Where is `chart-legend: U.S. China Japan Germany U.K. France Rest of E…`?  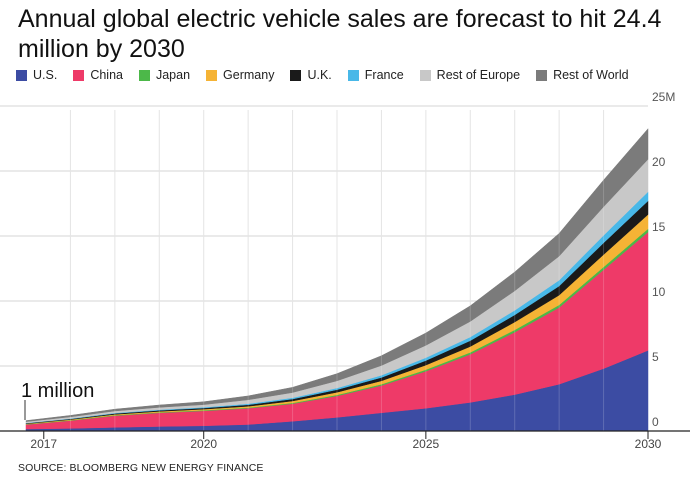
chart-legend: U.S. China Japan Germany U.K. France Rest of E… is located at coordinates (330, 75).